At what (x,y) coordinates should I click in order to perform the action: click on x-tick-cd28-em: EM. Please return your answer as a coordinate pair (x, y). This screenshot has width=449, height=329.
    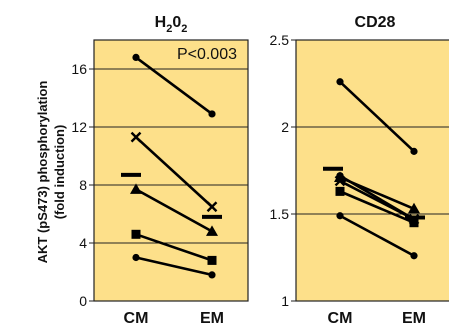
    Looking at the image, I should click on (414, 318).